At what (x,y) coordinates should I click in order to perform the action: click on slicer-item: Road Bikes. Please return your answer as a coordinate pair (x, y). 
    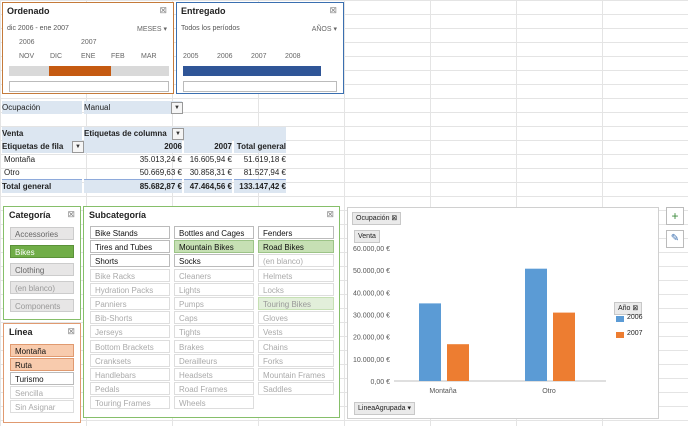
    Looking at the image, I should click on (296, 247).